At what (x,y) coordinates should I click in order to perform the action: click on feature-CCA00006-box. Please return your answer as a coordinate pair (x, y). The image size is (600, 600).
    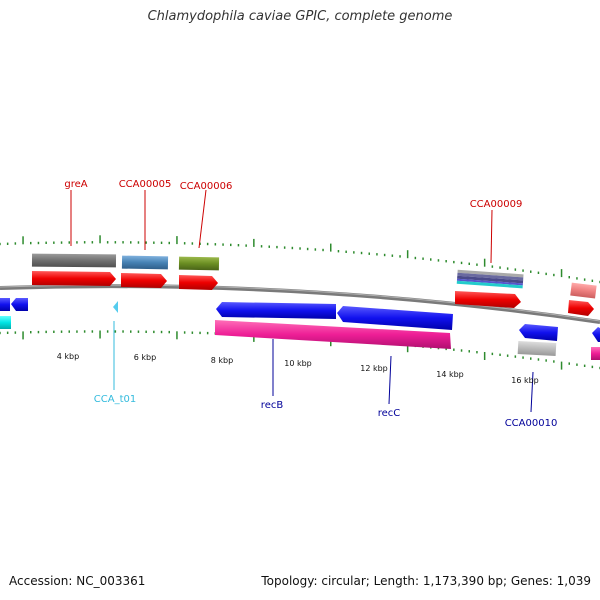
    Looking at the image, I should click on (199, 263).